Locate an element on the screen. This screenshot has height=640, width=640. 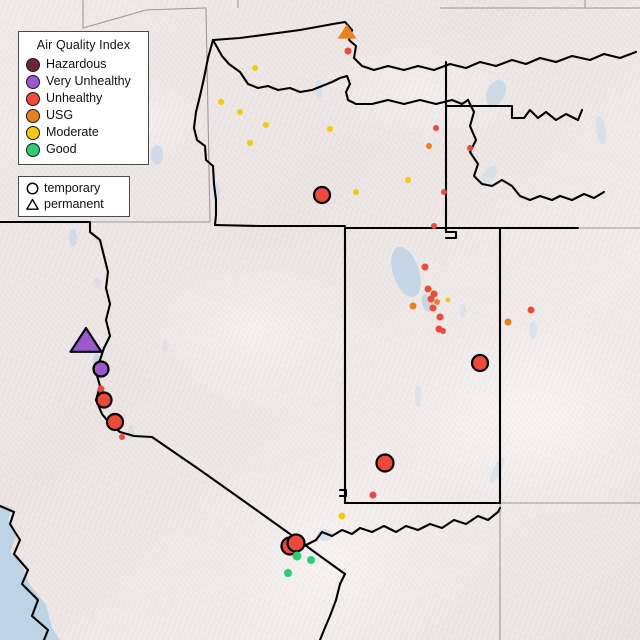
lake-great-salt is located at coordinates (406, 272).